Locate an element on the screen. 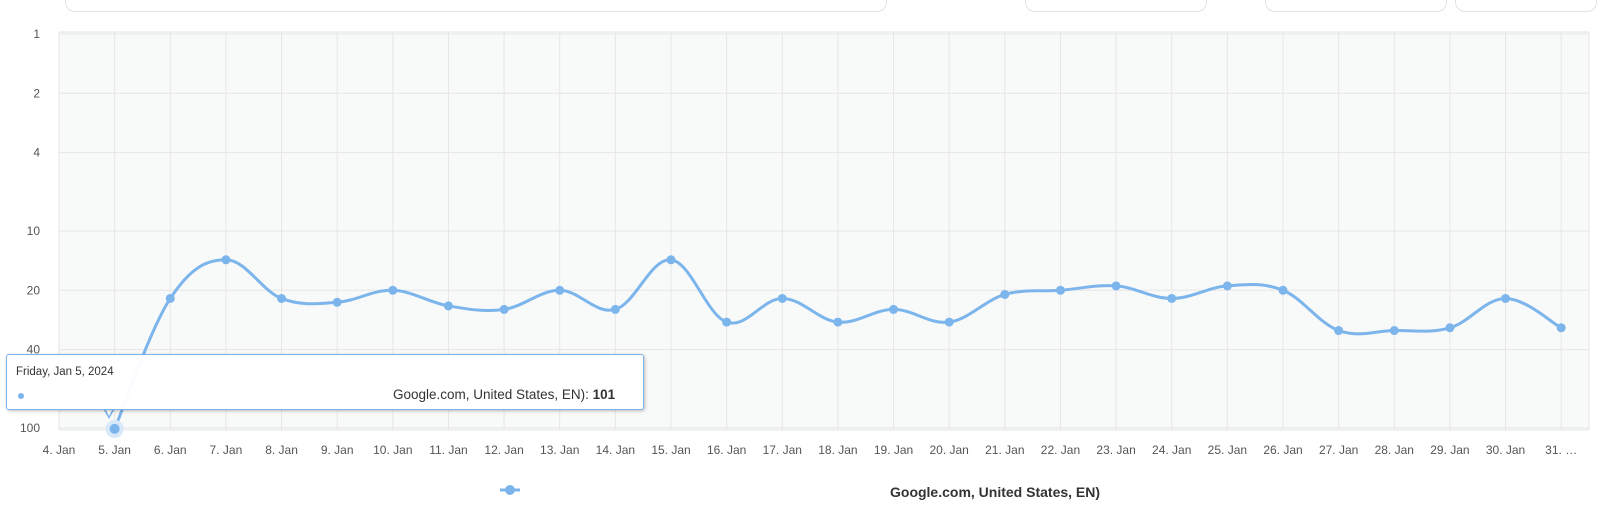  y-axis-labels: 1 2 4 10 20 40 100 is located at coordinates (30, 231).